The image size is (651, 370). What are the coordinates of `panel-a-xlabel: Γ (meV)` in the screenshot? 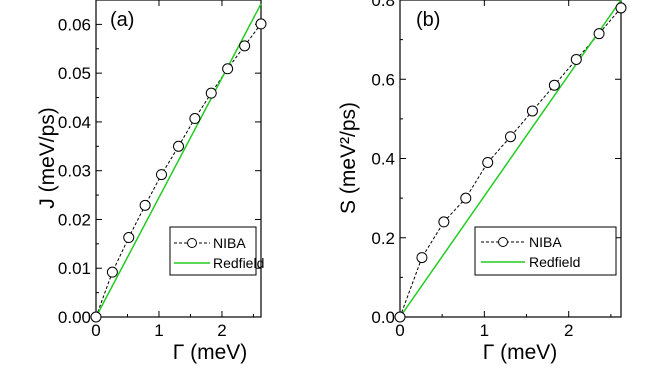 It's located at (210, 352).